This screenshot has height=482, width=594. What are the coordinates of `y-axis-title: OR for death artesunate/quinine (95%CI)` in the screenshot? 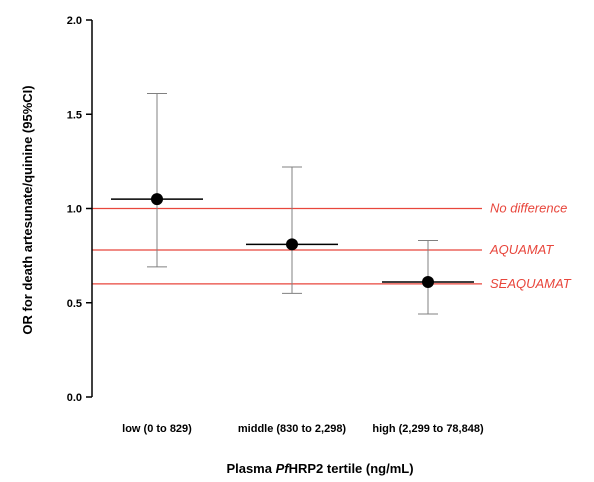 It's located at (27, 209).